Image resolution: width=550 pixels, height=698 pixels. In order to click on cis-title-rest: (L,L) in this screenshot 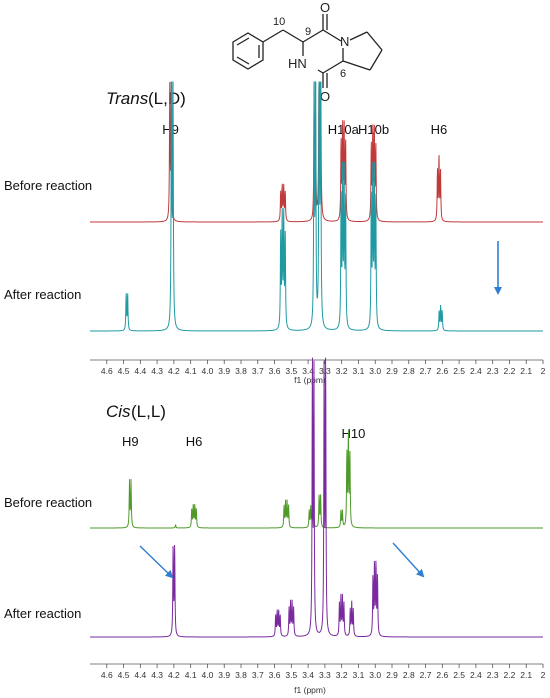, I will do `click(148, 411)`.